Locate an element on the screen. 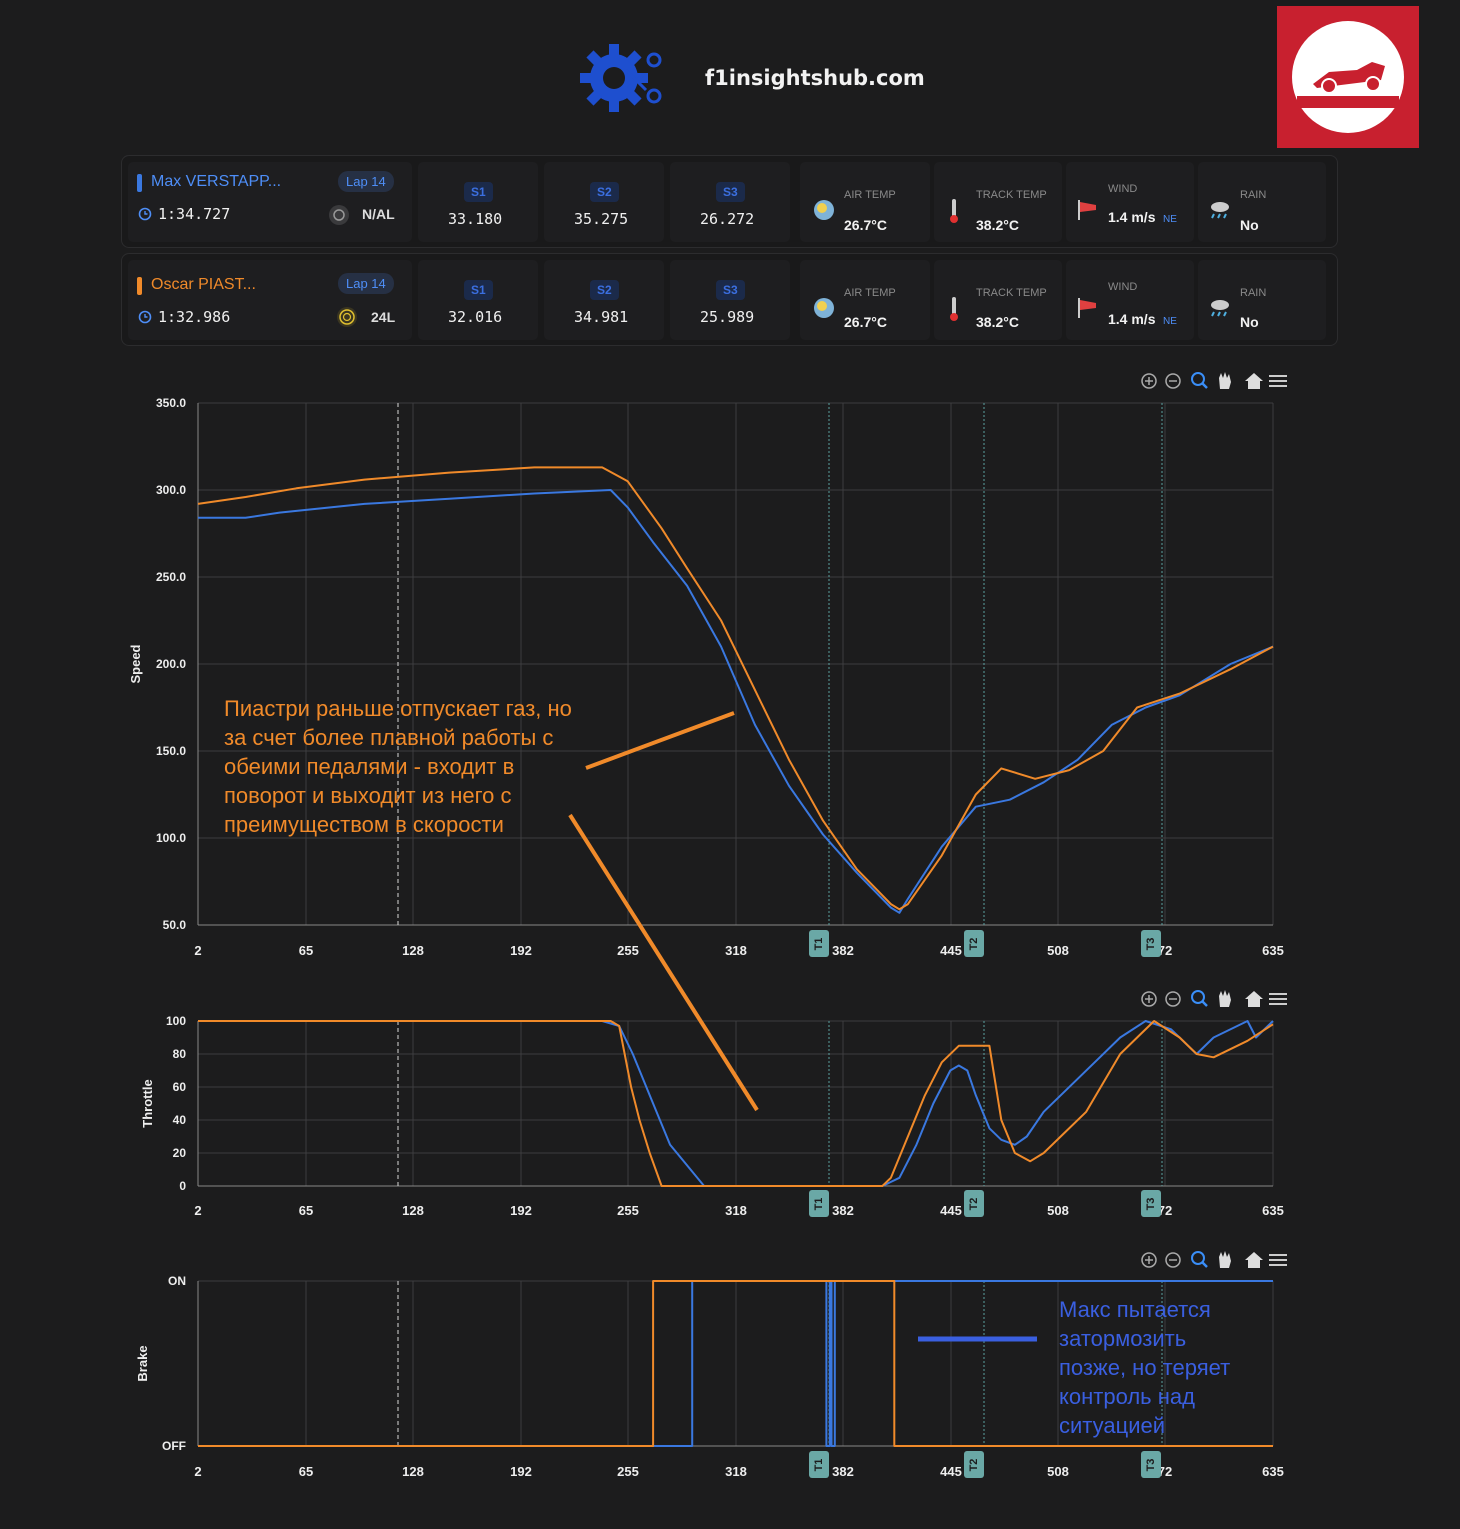  x-tick-label: 318 is located at coordinates (736, 1471).